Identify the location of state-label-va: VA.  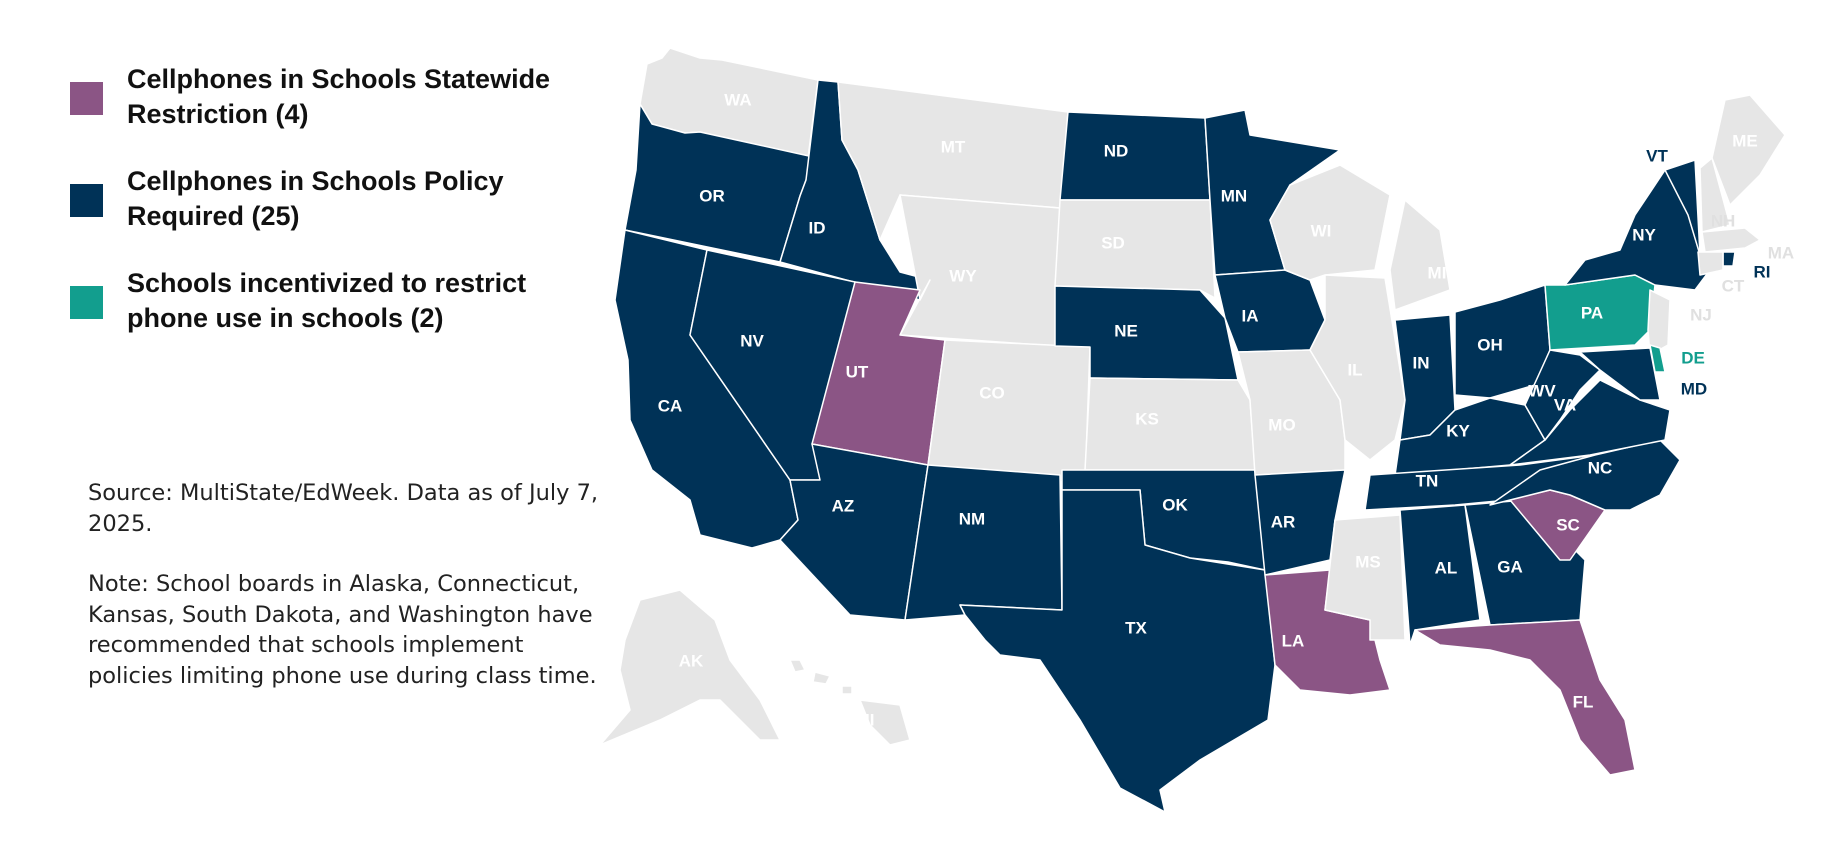
(1565, 405).